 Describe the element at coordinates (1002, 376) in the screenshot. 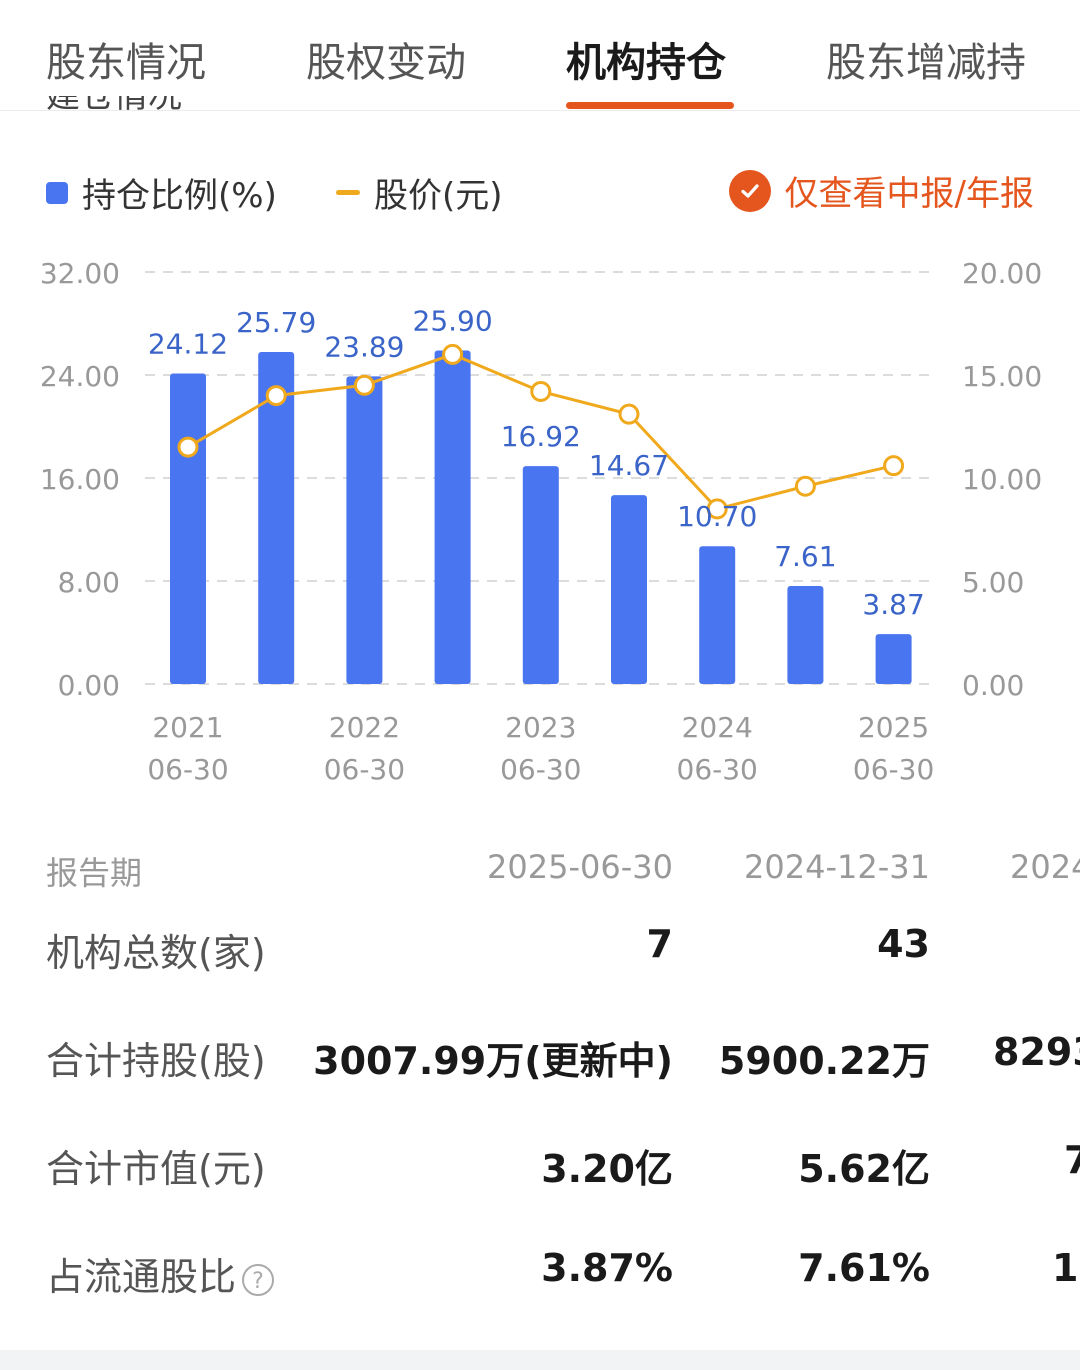

I see `y-right-tick-label: 15.00` at that location.